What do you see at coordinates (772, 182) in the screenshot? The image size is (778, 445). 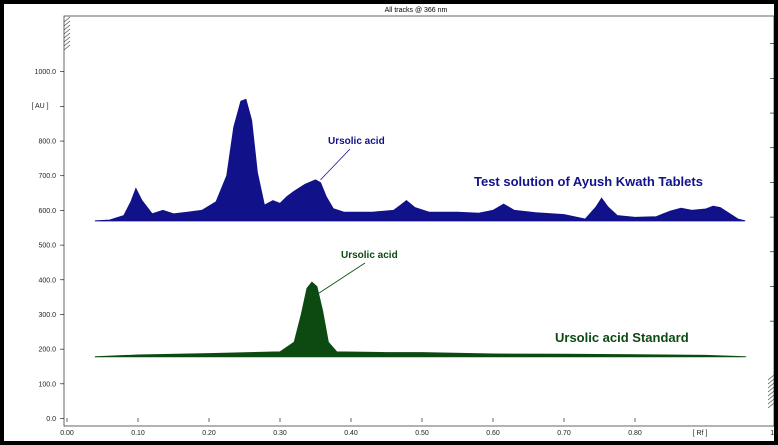 I see `right-axis-ticks` at bounding box center [772, 182].